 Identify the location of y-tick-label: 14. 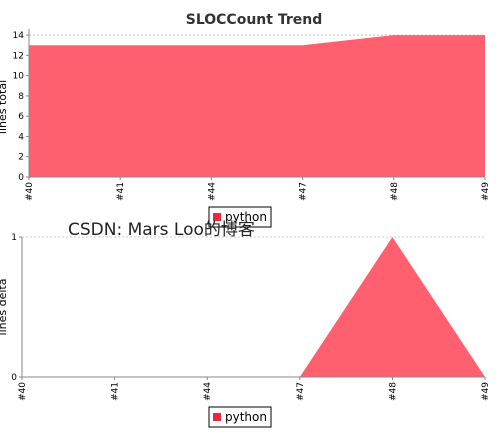
(19, 36).